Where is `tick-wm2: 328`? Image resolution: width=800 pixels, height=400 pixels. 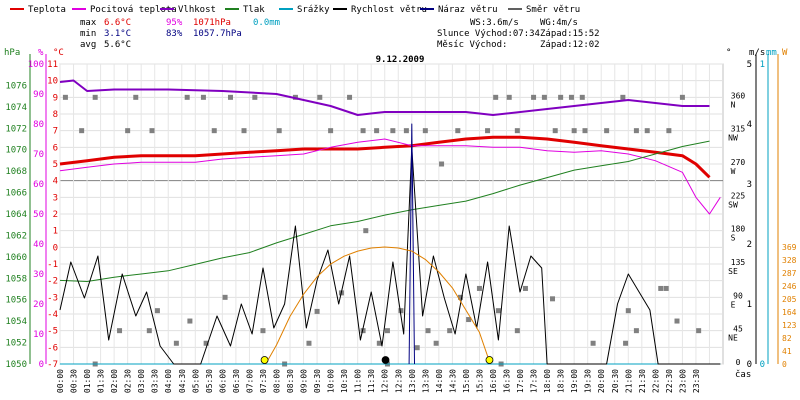
tick-wm2: 328 is located at coordinates (789, 260).